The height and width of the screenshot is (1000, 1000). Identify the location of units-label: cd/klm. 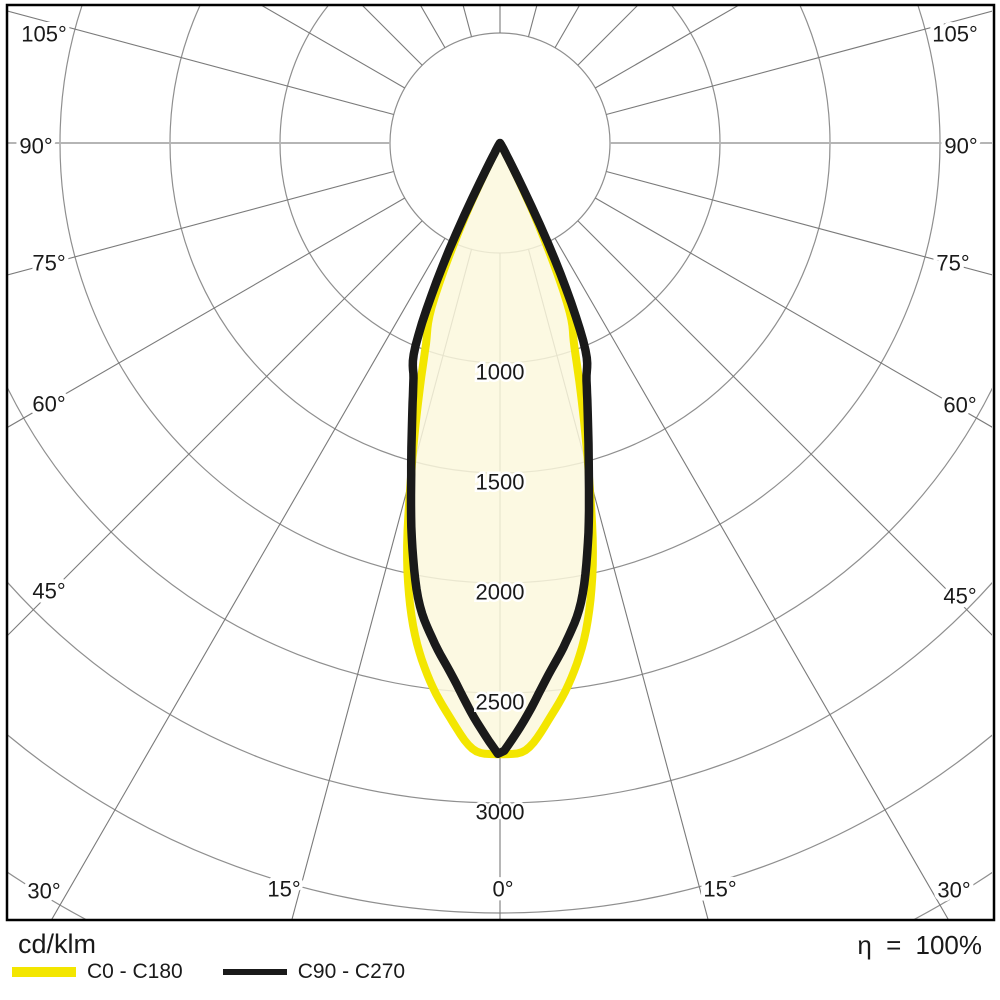
(57, 944).